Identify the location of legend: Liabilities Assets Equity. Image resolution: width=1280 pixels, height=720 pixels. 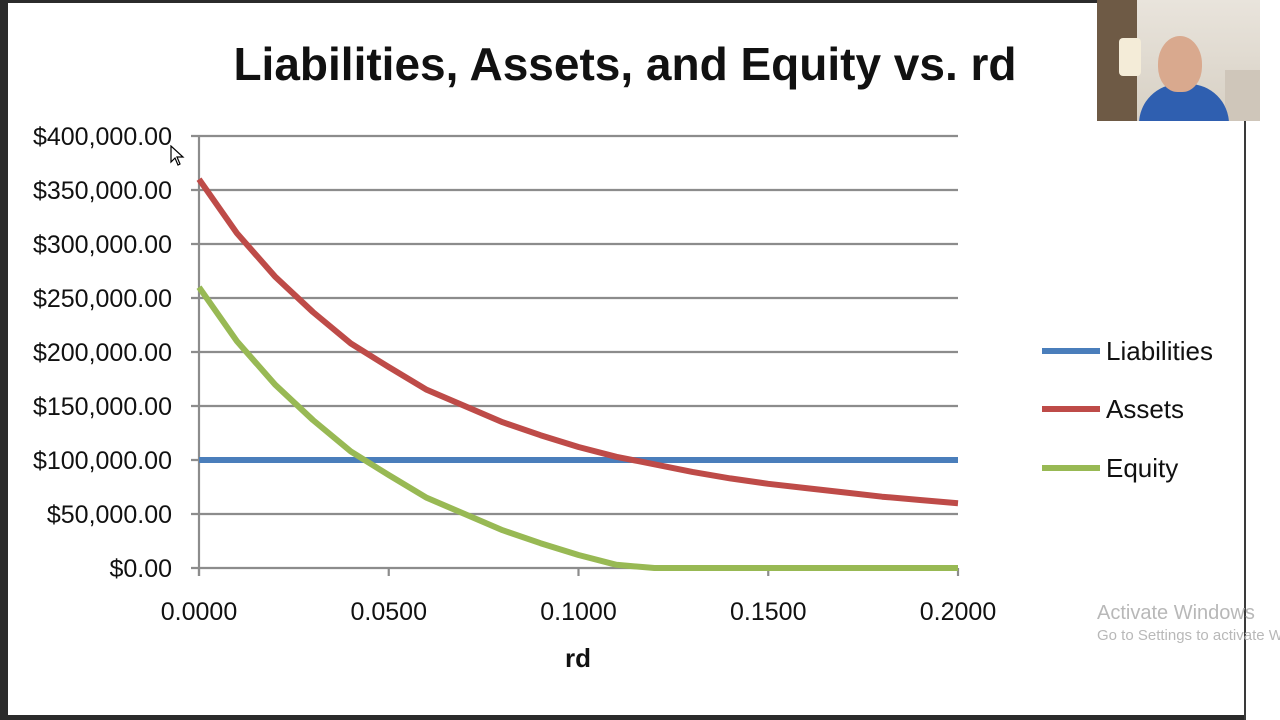
(1127, 409).